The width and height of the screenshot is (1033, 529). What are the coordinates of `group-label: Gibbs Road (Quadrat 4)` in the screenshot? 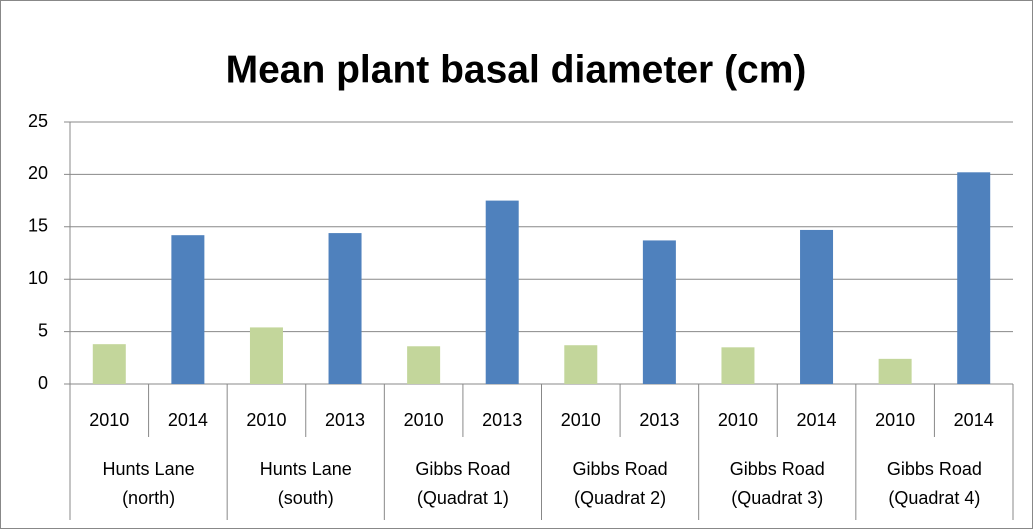 It's located at (934, 483).